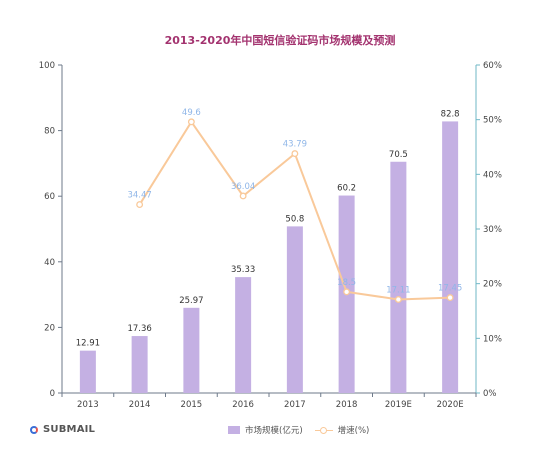 The width and height of the screenshot is (551, 456). Describe the element at coordinates (69, 429) in the screenshot. I see `brand-name: SUBMAIL` at that location.